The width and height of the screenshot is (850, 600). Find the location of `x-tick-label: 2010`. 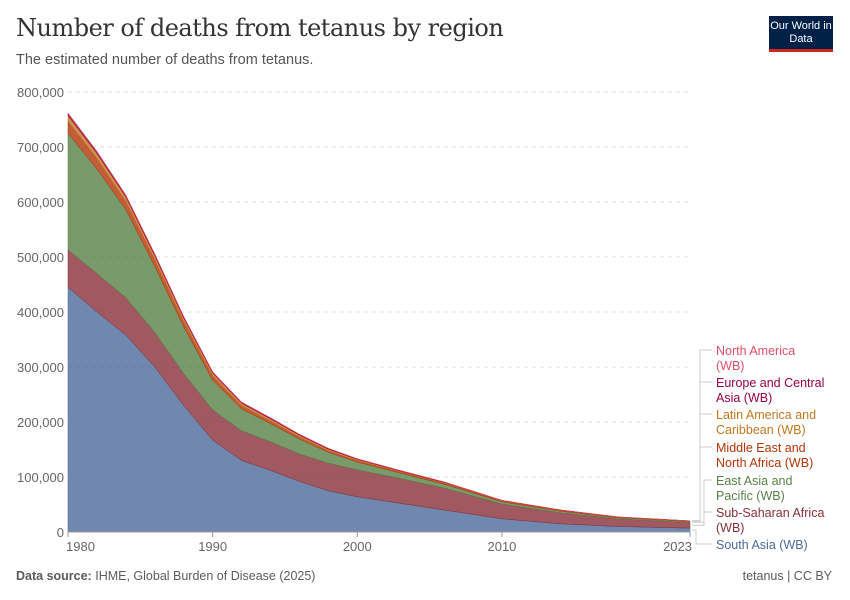

x-tick-label: 2010 is located at coordinates (501, 546).